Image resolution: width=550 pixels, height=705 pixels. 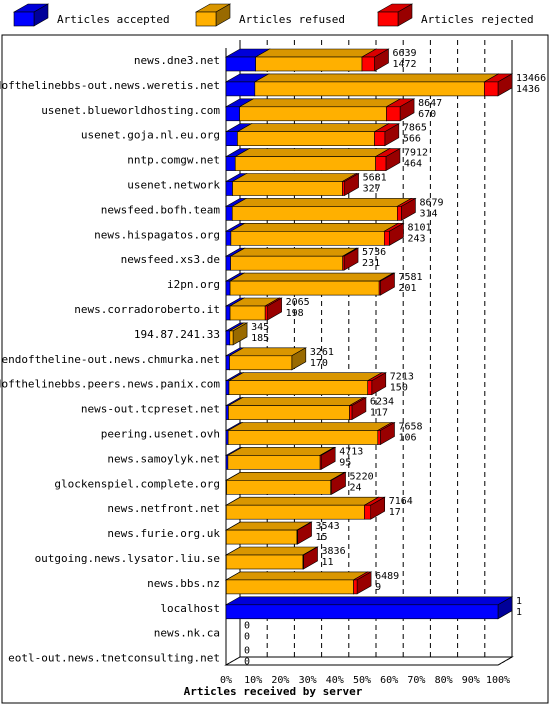 What do you see at coordinates (150, 135) in the screenshot?
I see `row-label: usenet.goja.nl.eu.org` at bounding box center [150, 135].